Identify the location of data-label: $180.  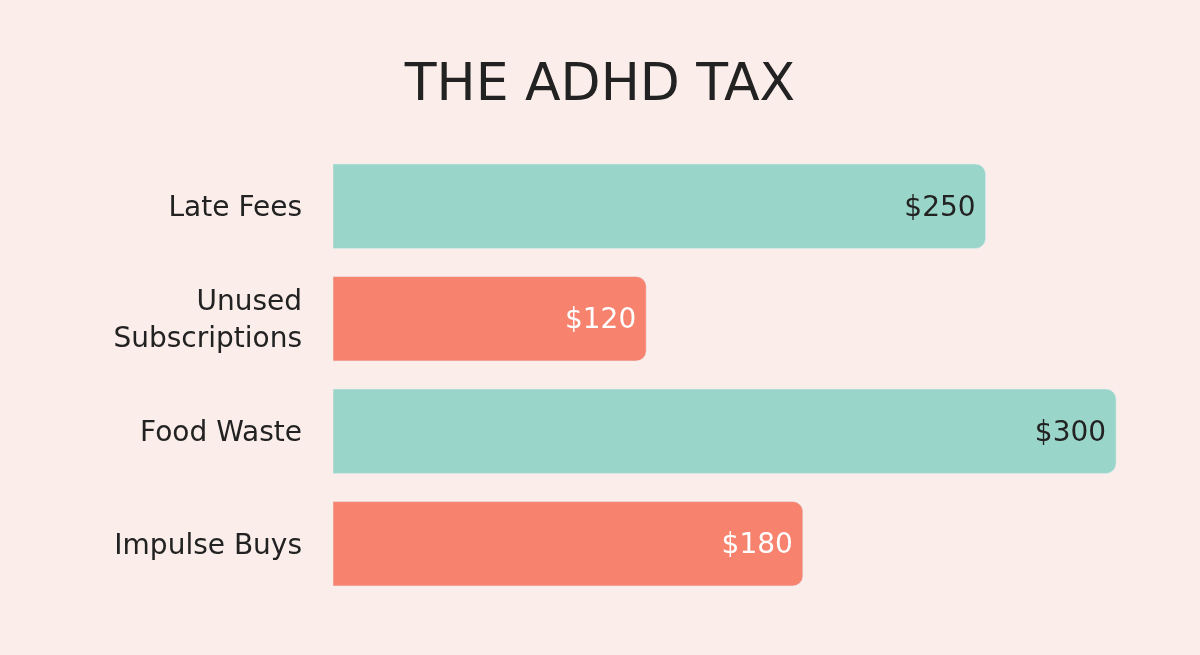
(757, 544).